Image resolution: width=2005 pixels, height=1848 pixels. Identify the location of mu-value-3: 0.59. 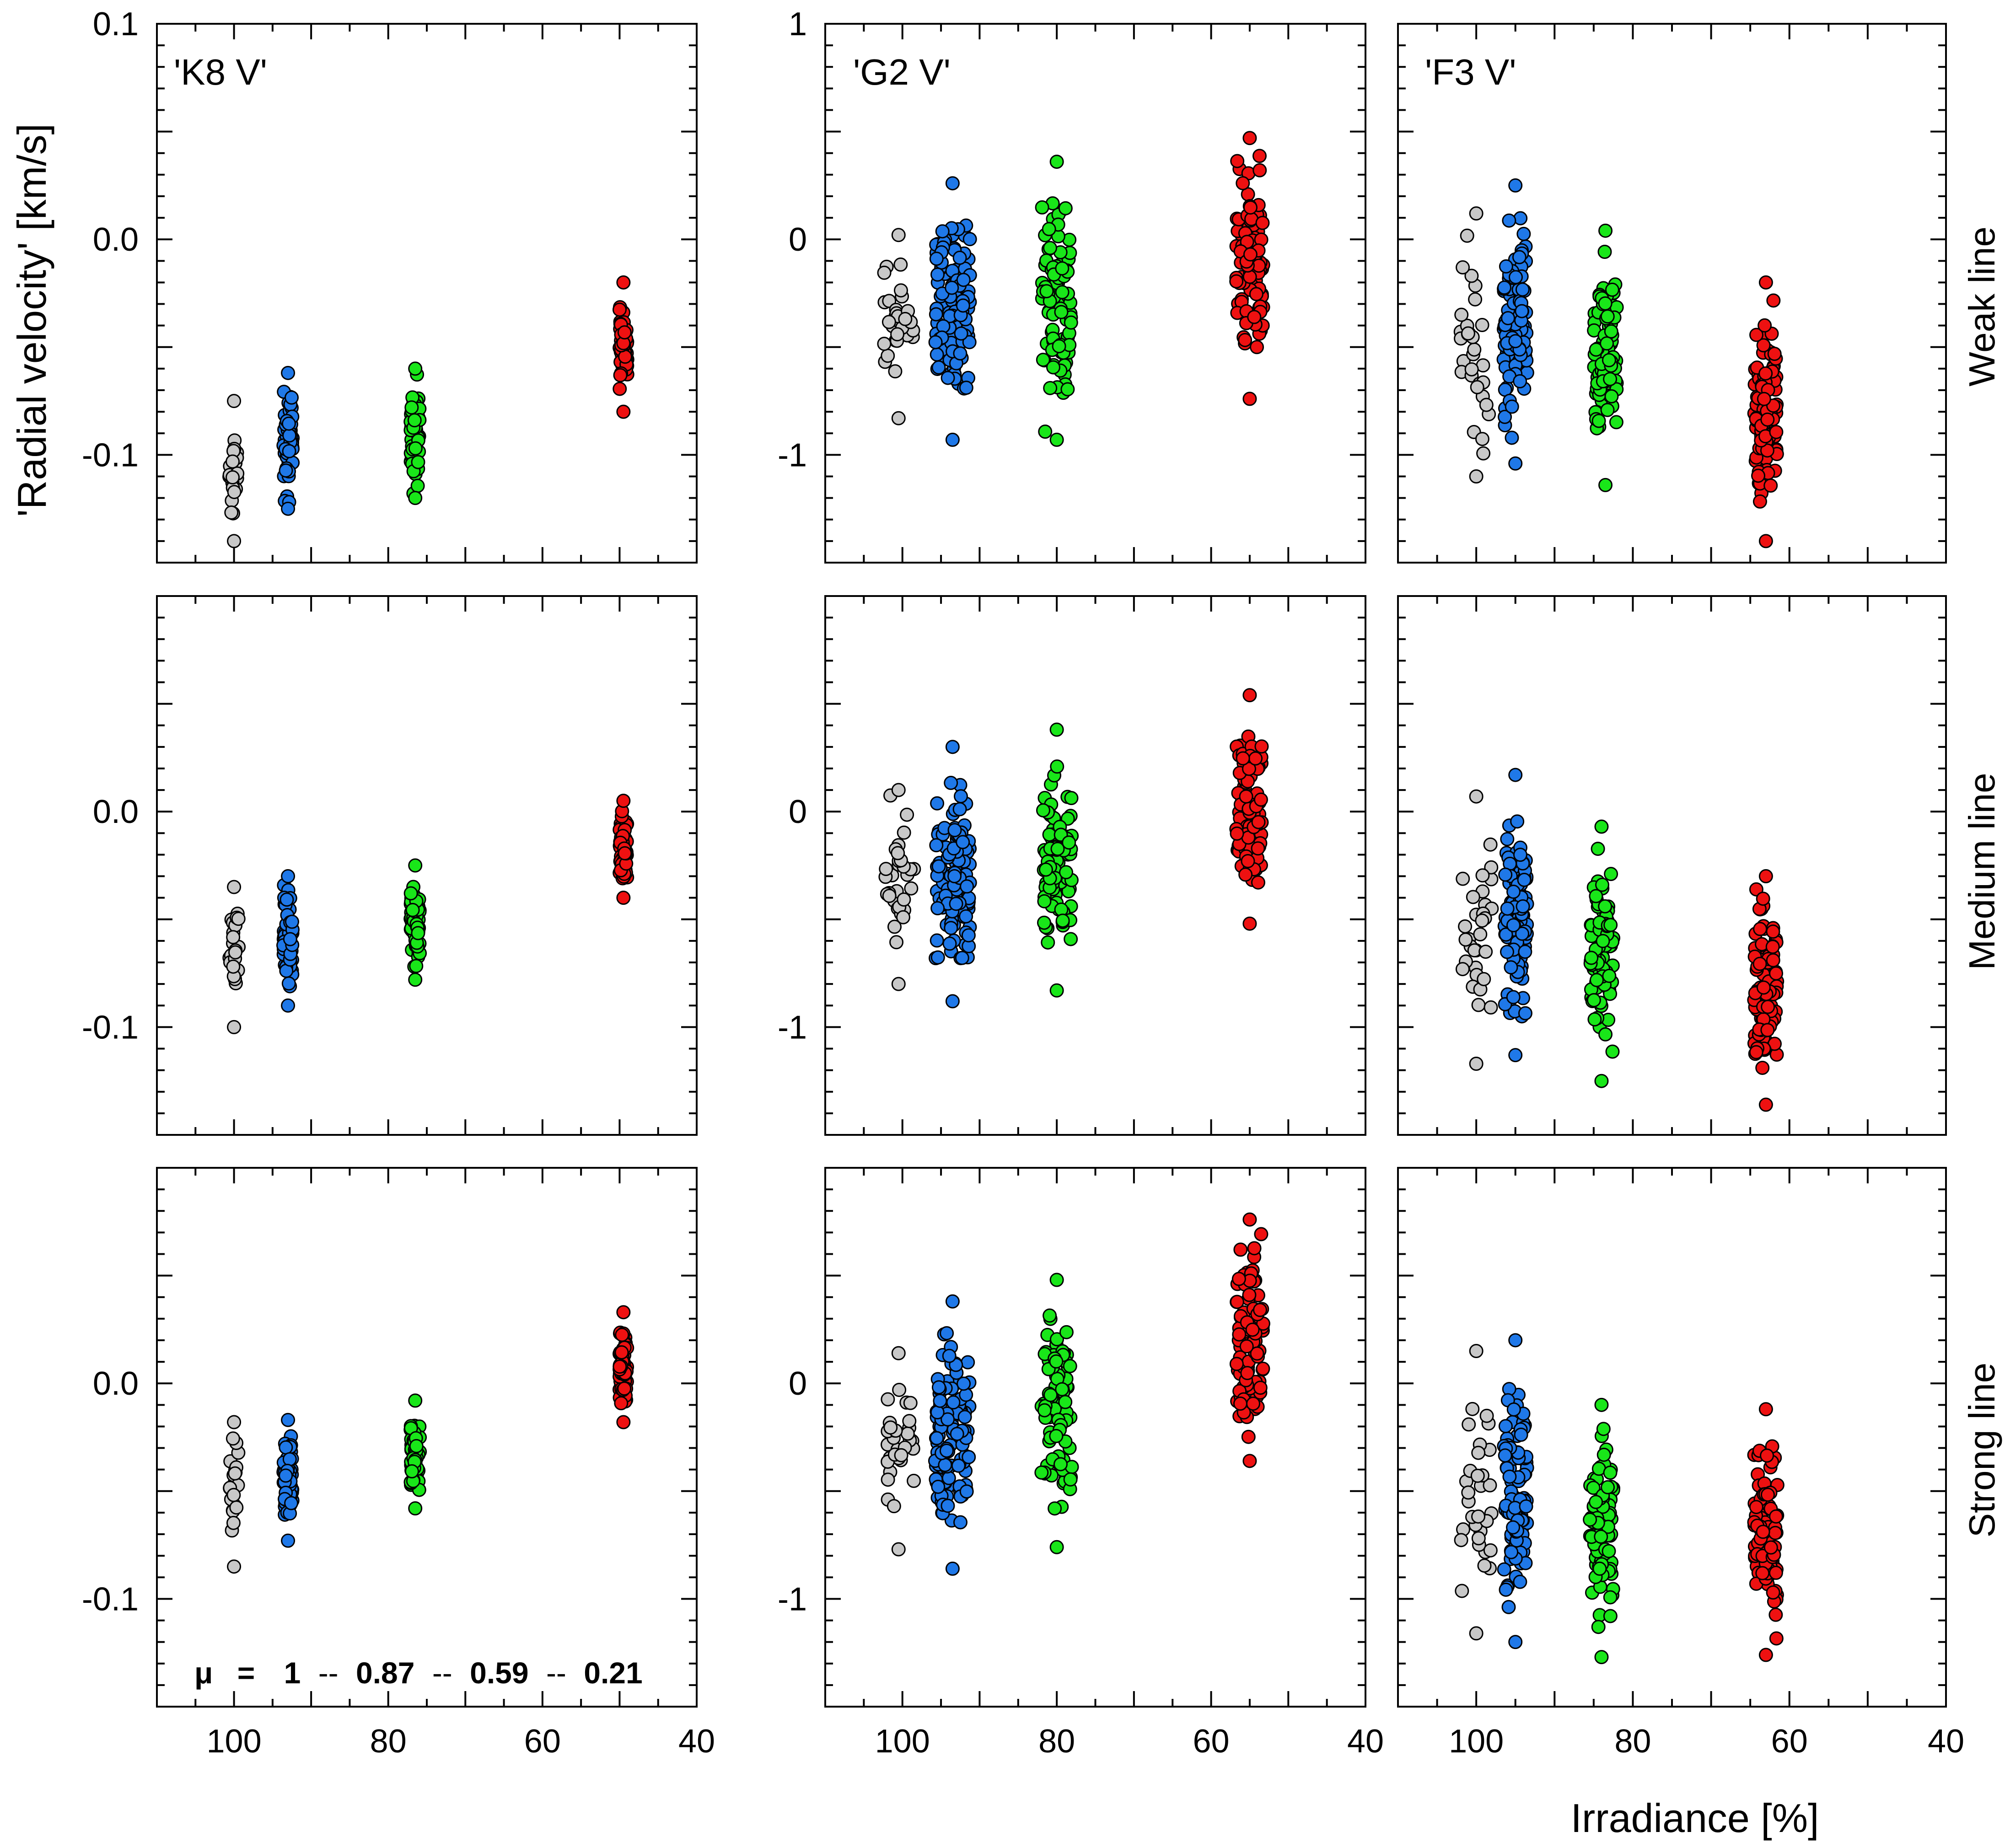
(499, 1673).